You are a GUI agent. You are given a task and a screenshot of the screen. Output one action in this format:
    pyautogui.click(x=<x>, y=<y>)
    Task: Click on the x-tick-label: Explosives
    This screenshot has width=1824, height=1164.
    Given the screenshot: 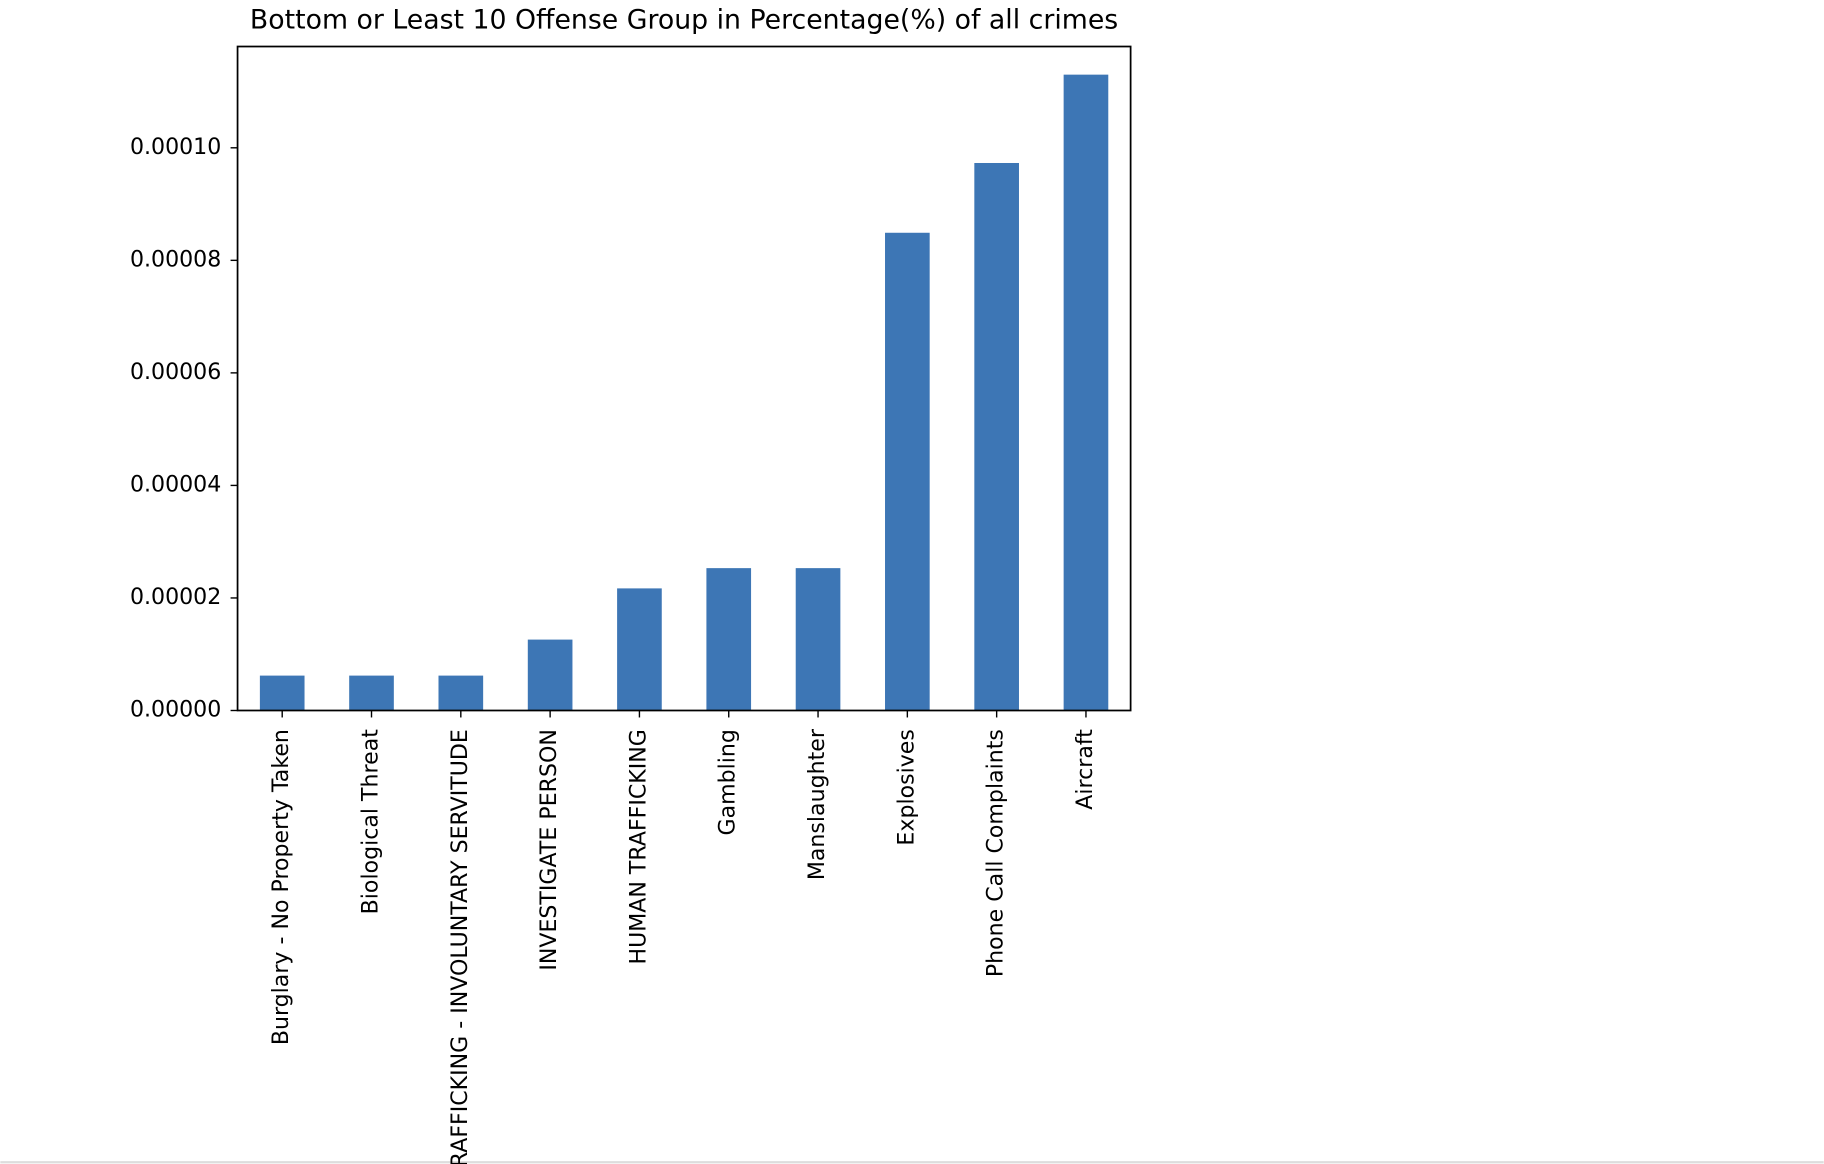 What is the action you would take?
    pyautogui.click(x=906, y=787)
    